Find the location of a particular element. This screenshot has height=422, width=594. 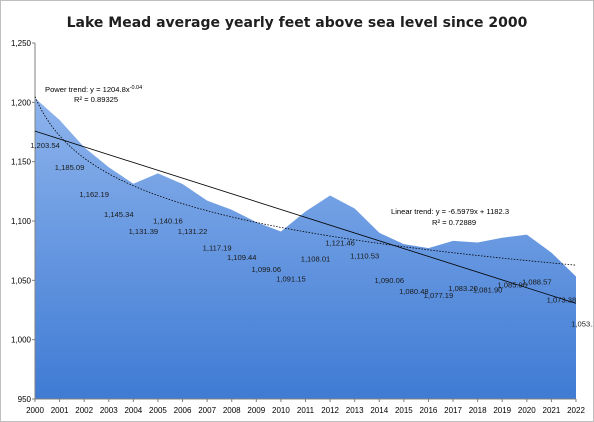

x-tick-label: 2019 is located at coordinates (502, 410).